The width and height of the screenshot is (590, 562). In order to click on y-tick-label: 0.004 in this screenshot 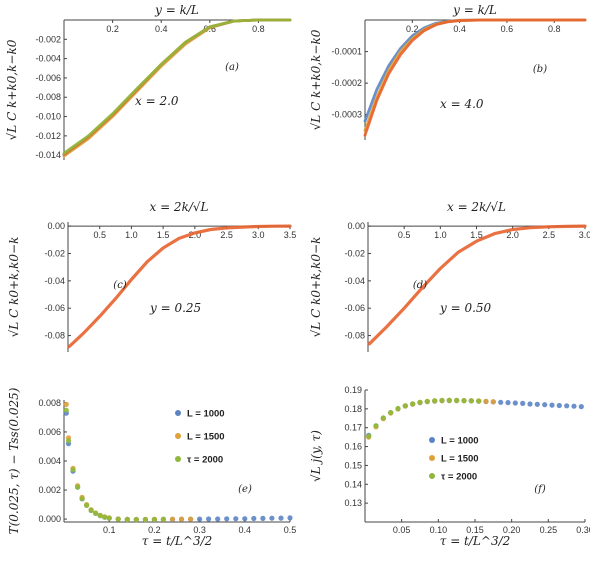, I will do `click(49, 461)`.